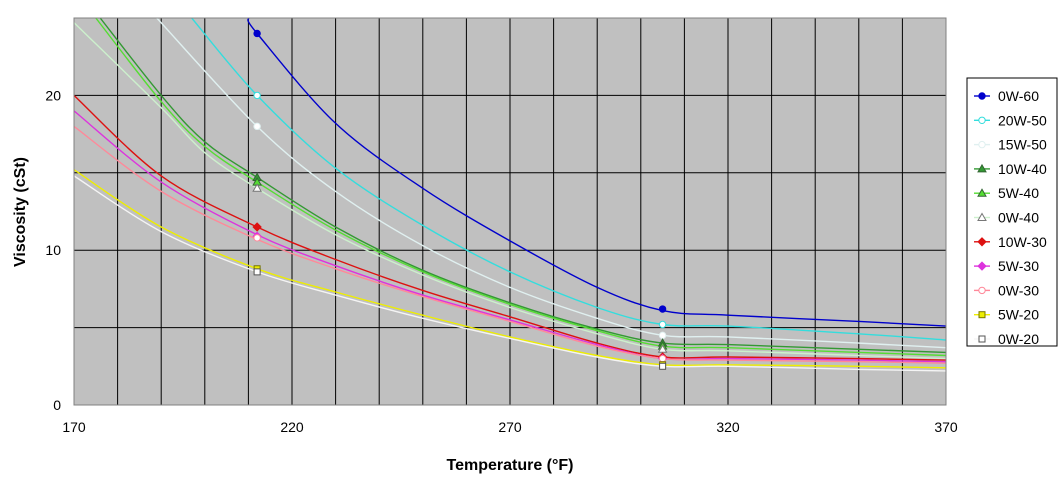 This screenshot has width=1064, height=479. Describe the element at coordinates (1022, 145) in the screenshot. I see `legend-label-15w-50: 15W-50` at that location.